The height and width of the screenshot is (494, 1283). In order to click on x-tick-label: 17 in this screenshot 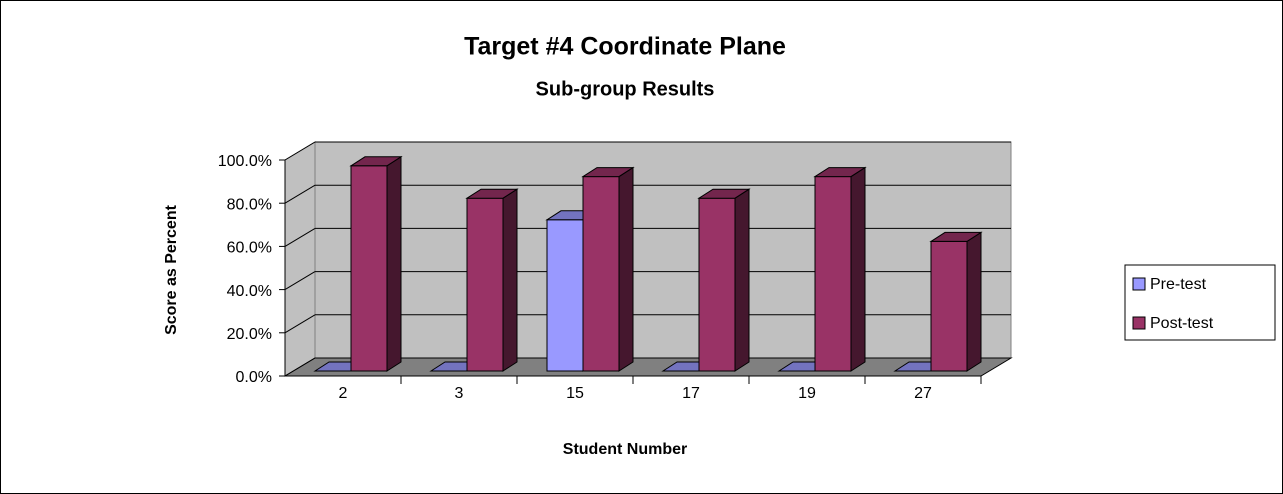, I will do `click(691, 393)`.